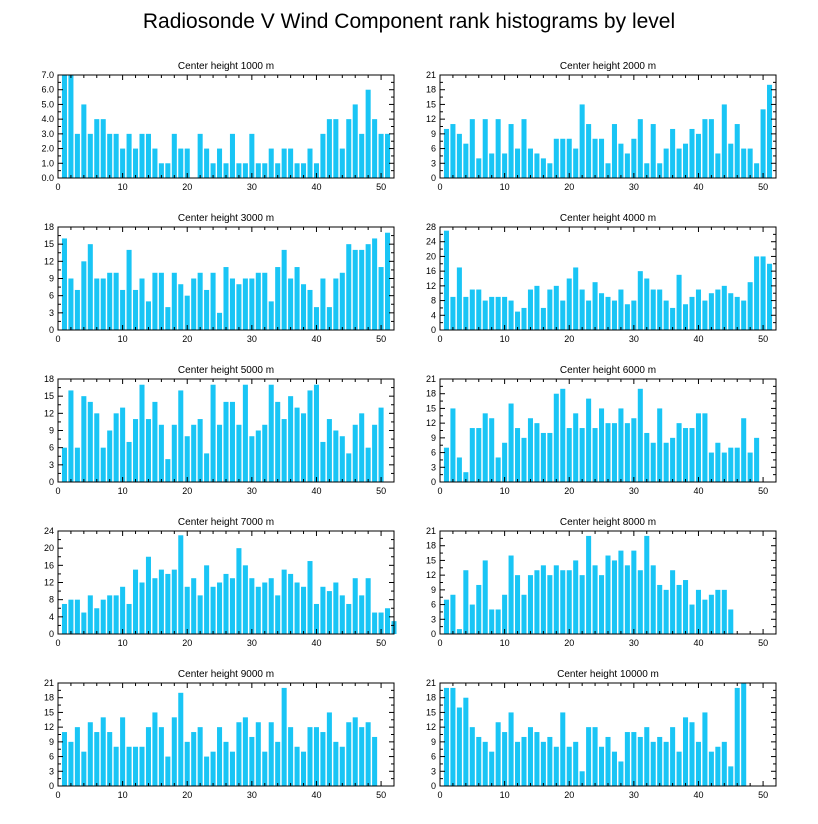 This screenshot has width=818, height=824. Describe the element at coordinates (431, 242) in the screenshot. I see `y-tick-label: 24` at that location.